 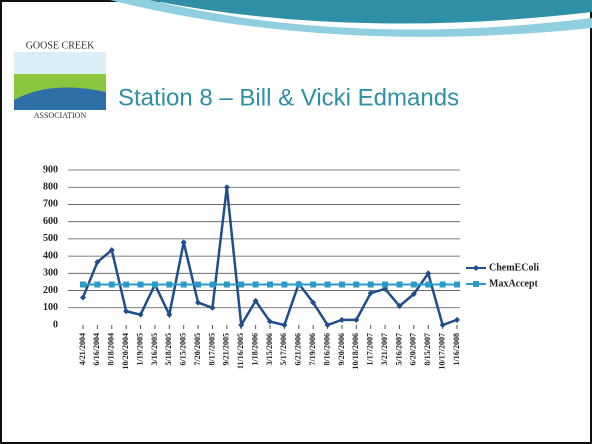 I want to click on x-tick-label: 7/19/2006, so click(x=312, y=349).